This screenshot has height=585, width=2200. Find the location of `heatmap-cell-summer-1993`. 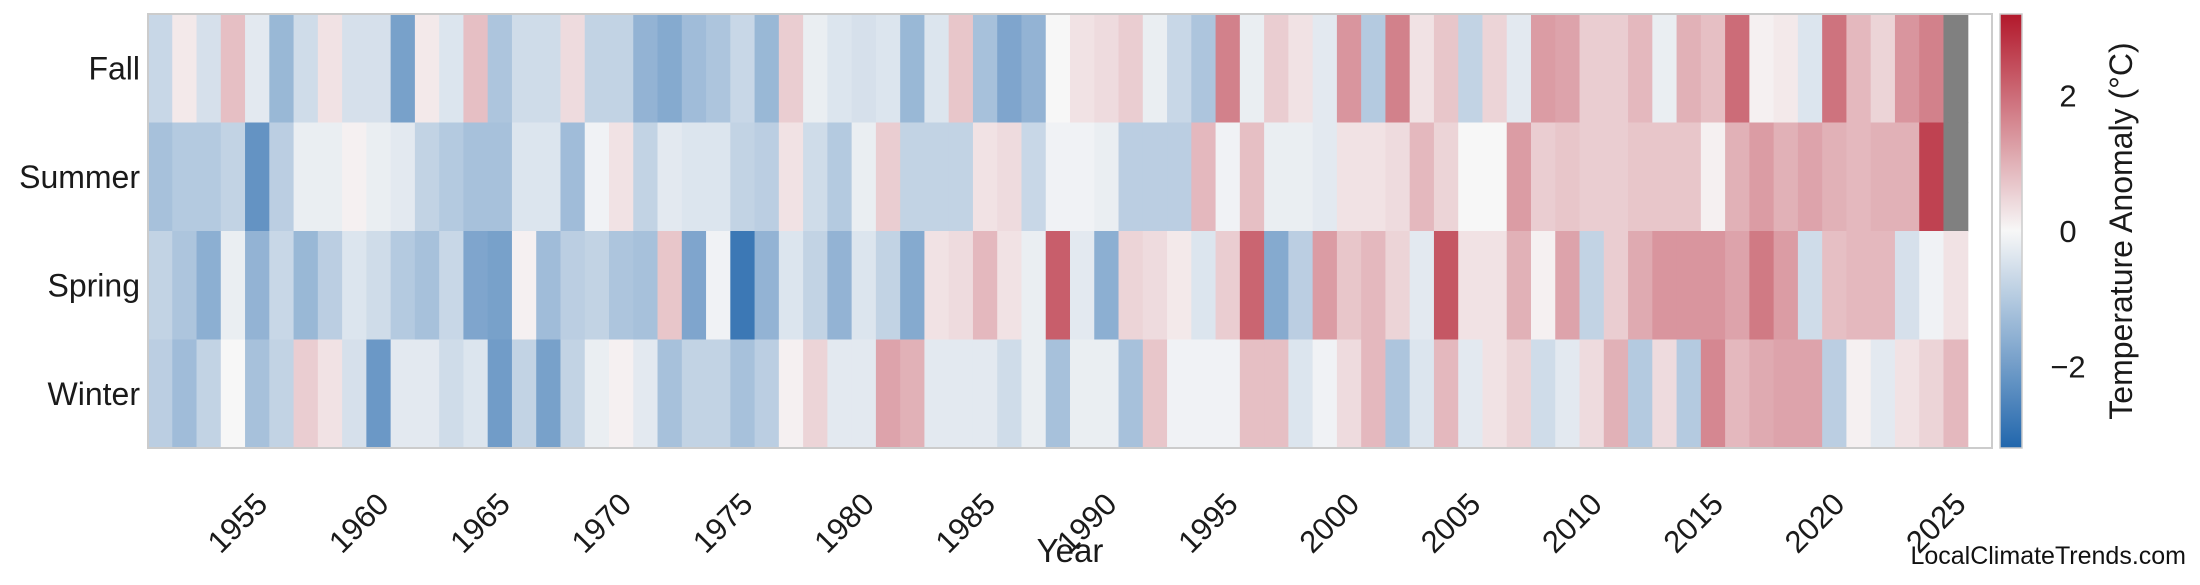

heatmap-cell-summer-1993 is located at coordinates (1204, 177).